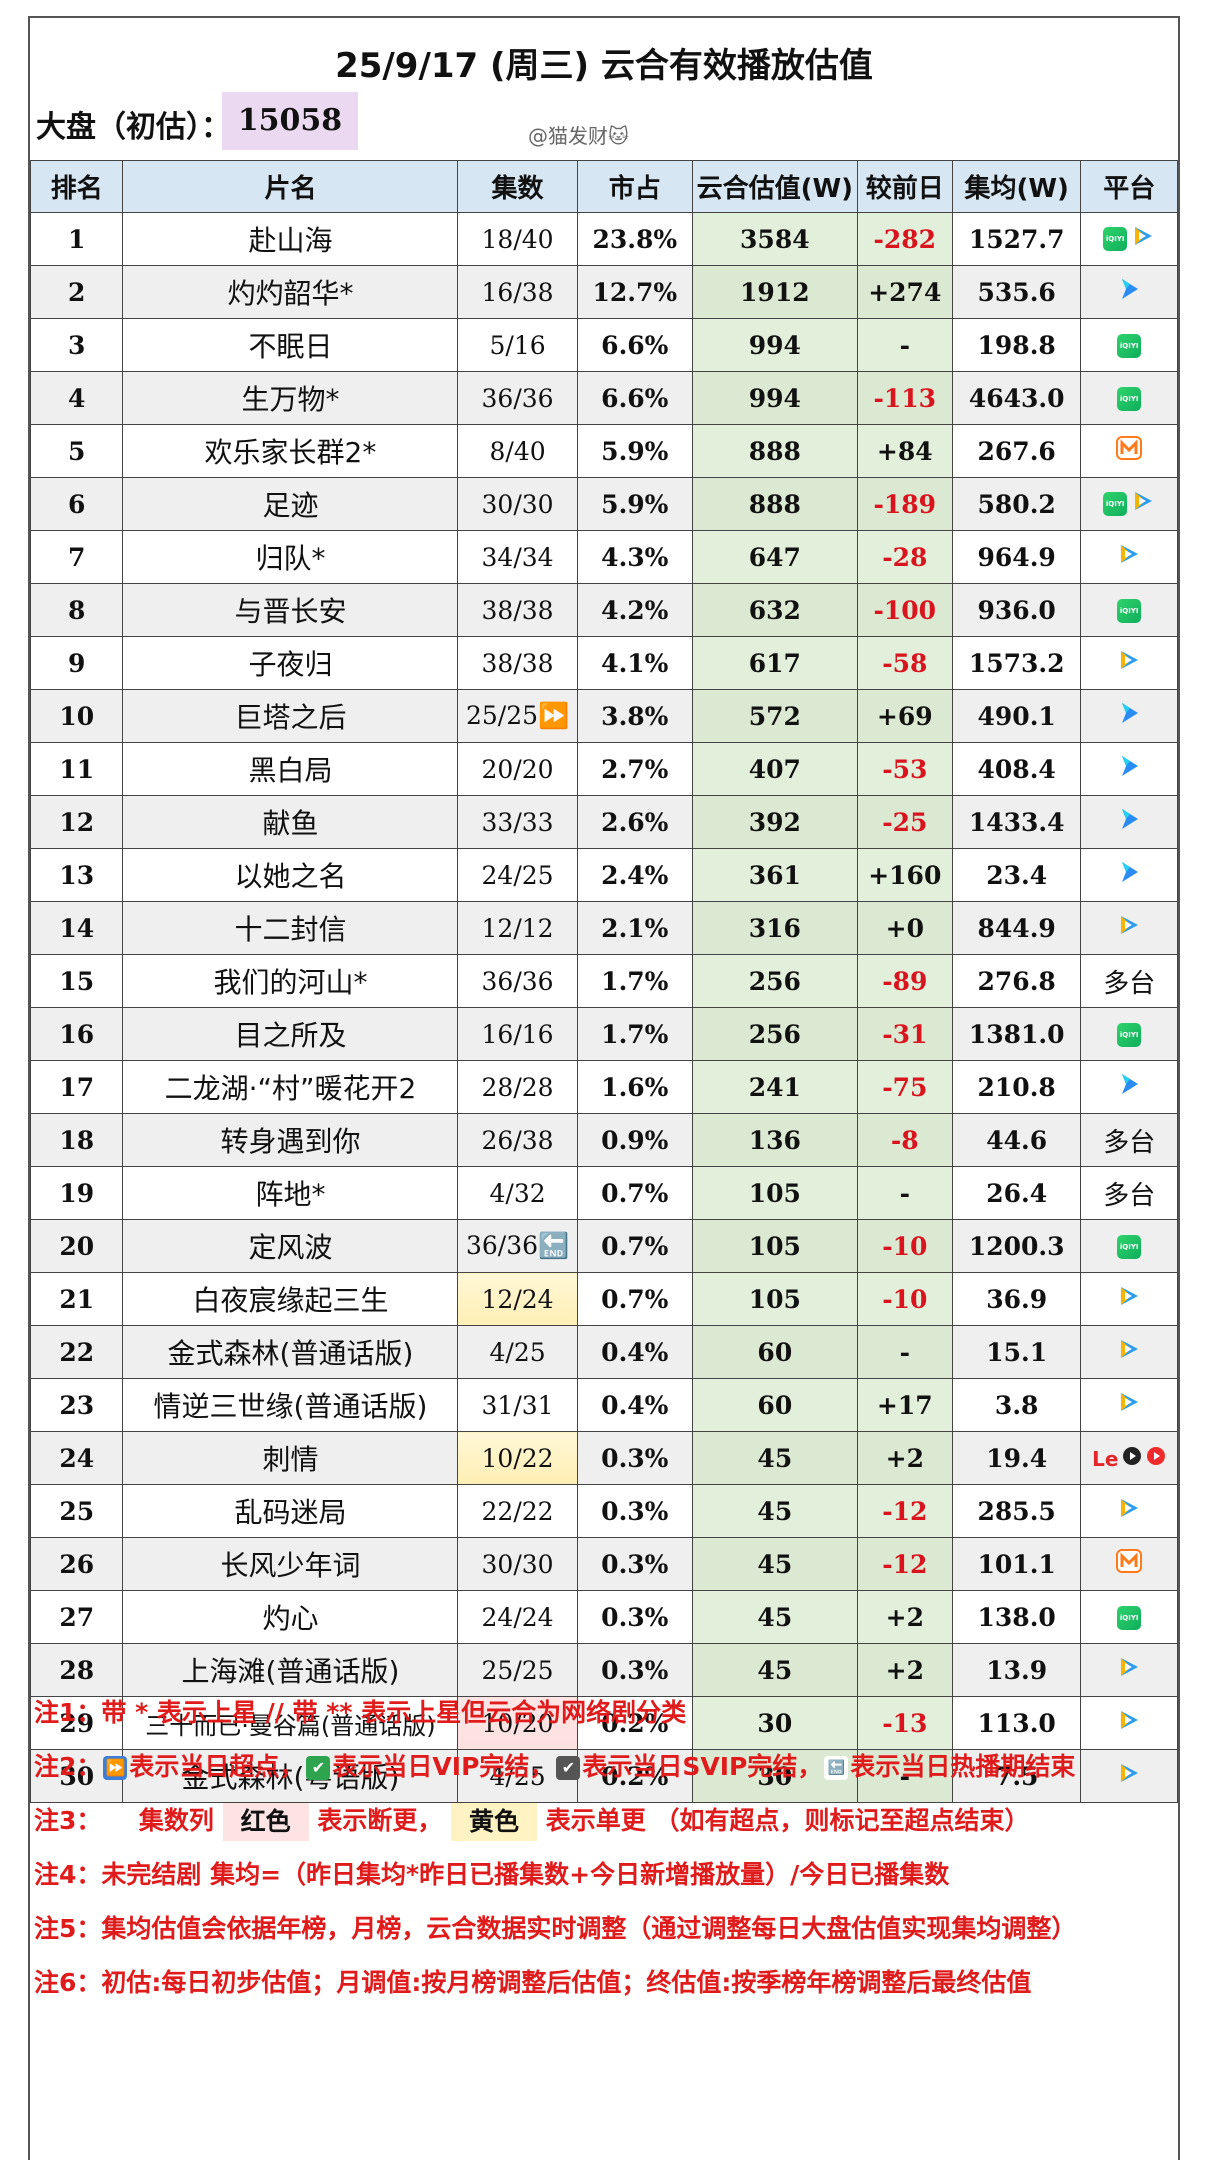 The image size is (1205, 2160). What do you see at coordinates (517, 1723) in the screenshot?
I see `episodes-cell: 10/20` at bounding box center [517, 1723].